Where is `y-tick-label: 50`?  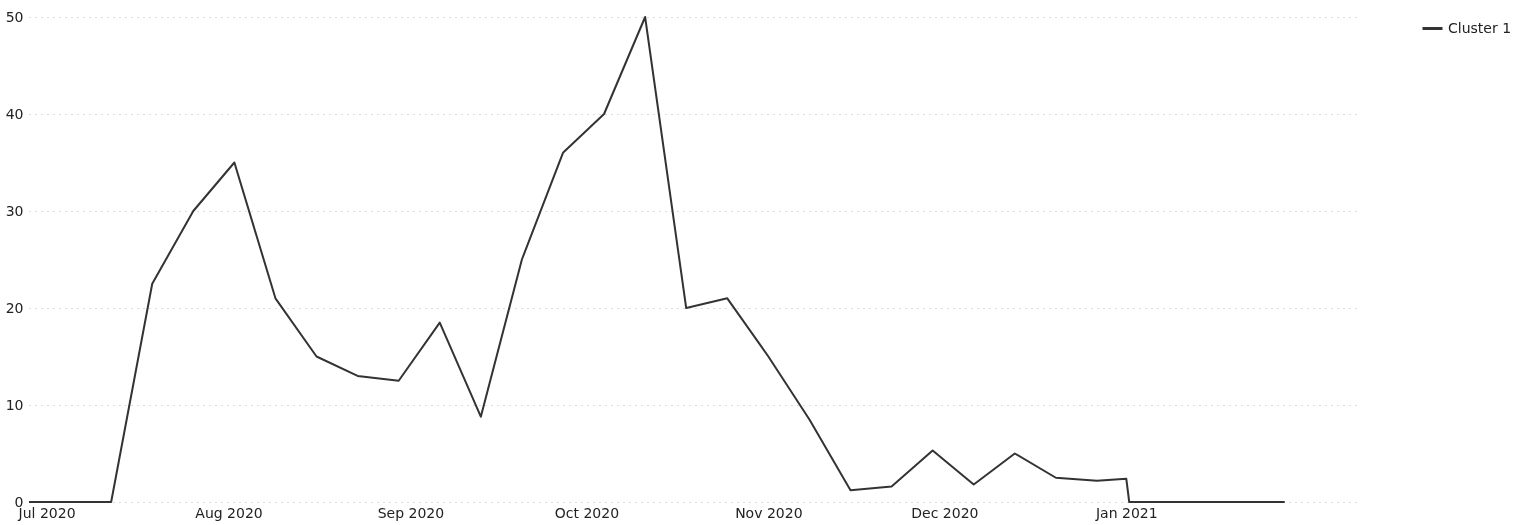 y-tick-label: 50 is located at coordinates (14, 16).